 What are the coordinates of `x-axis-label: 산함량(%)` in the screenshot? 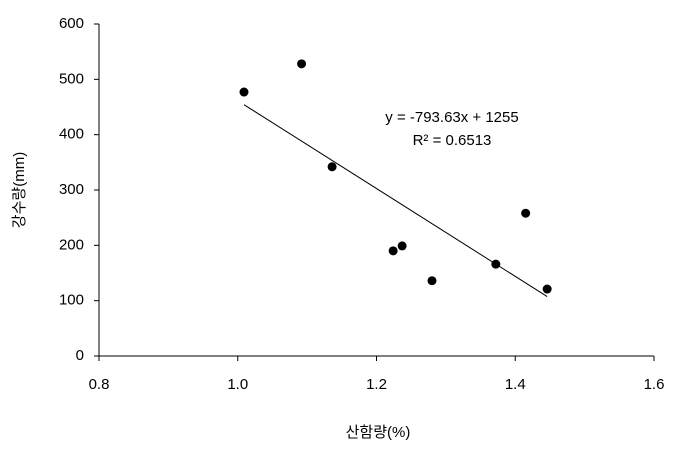 It's located at (378, 432).